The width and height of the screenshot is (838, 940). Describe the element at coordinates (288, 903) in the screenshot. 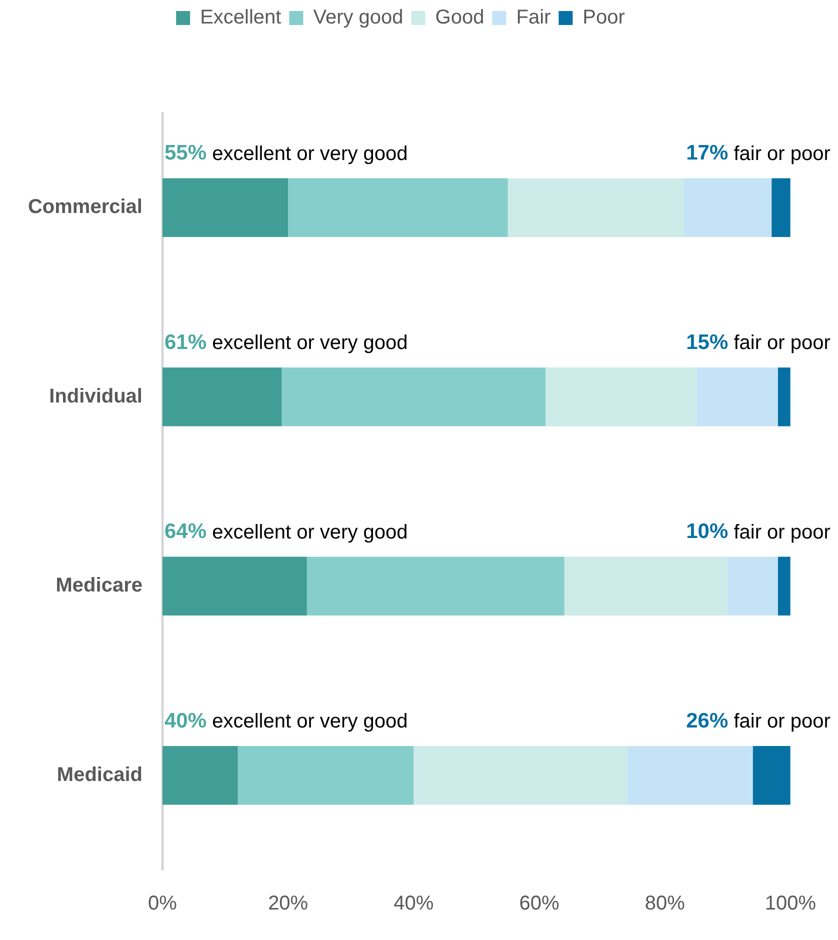

I see `x-tick-label: 20%` at that location.